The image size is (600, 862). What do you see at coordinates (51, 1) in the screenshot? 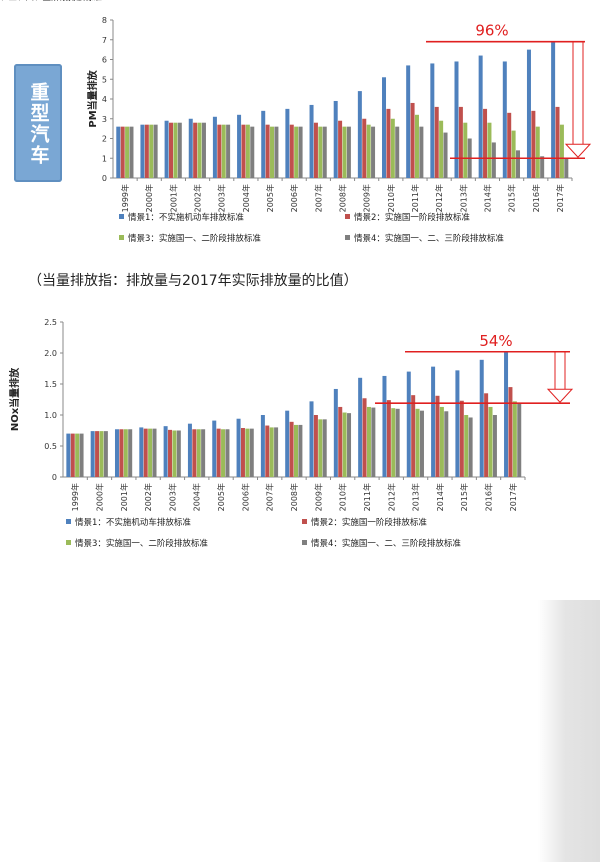
I see `pm-legend-continuation: 、三、四、五阶段排放标准` at bounding box center [51, 1].